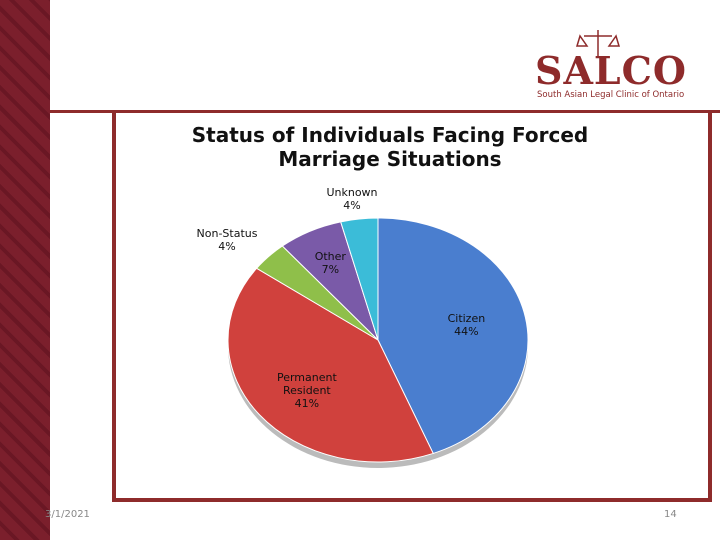 The image size is (720, 540). What do you see at coordinates (330, 256) in the screenshot?
I see `slice-label: Other` at bounding box center [330, 256].